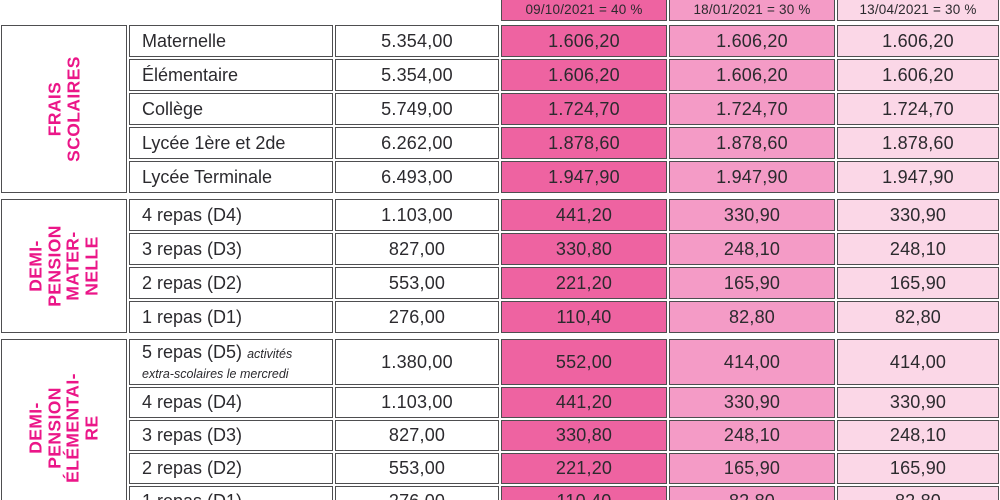  I want to click on row-label-text: Maternelle, so click(184, 41).